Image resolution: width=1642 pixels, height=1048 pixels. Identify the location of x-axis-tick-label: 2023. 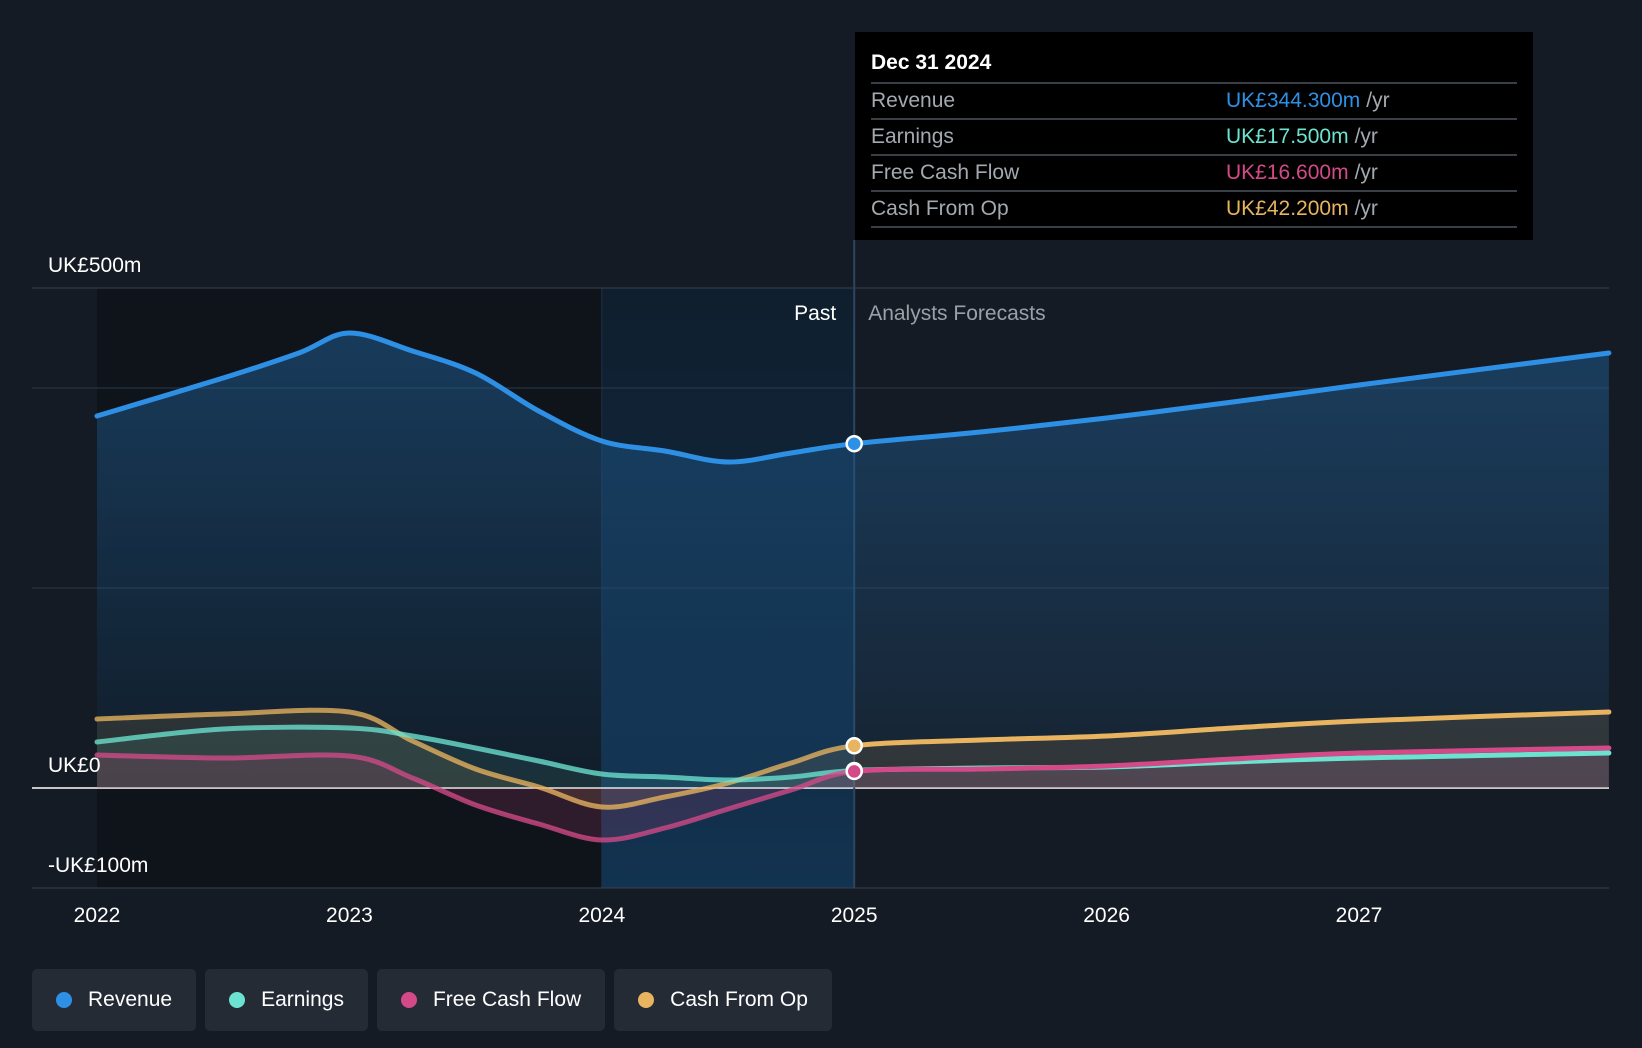
(349, 915).